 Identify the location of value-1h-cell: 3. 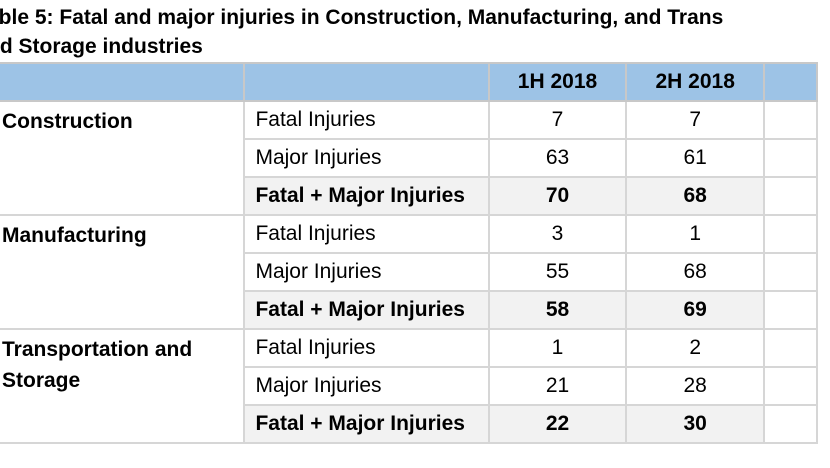
(557, 234).